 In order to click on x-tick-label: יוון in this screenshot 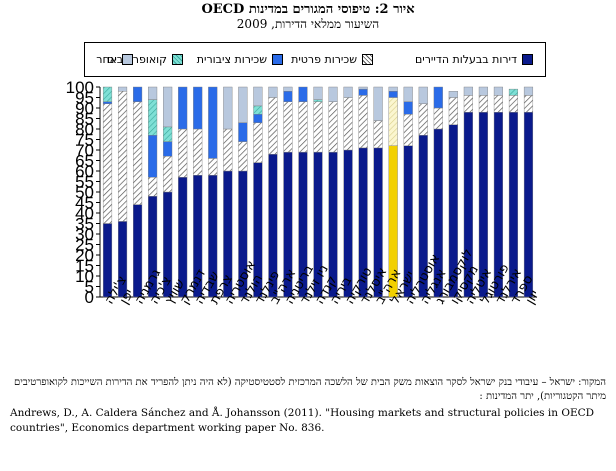, I will do `click(533, 297)`.